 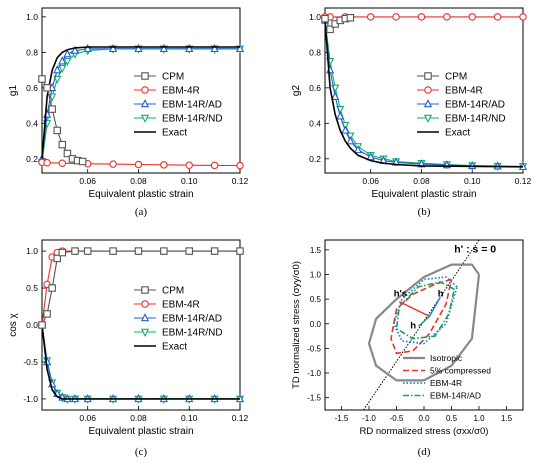 I want to click on vector-label-h-green: h, so click(x=413, y=326).